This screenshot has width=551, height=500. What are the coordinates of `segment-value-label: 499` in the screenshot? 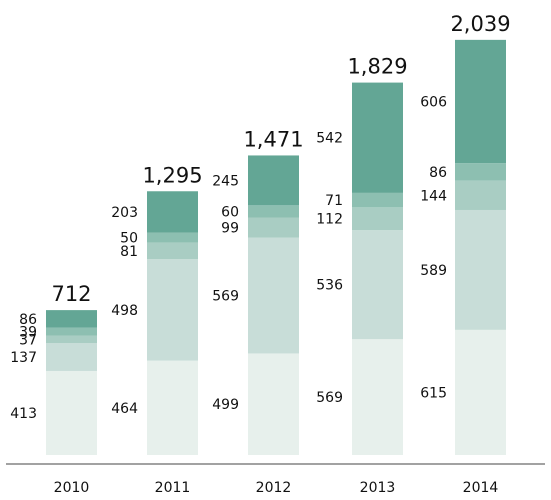 It's located at (225, 405).